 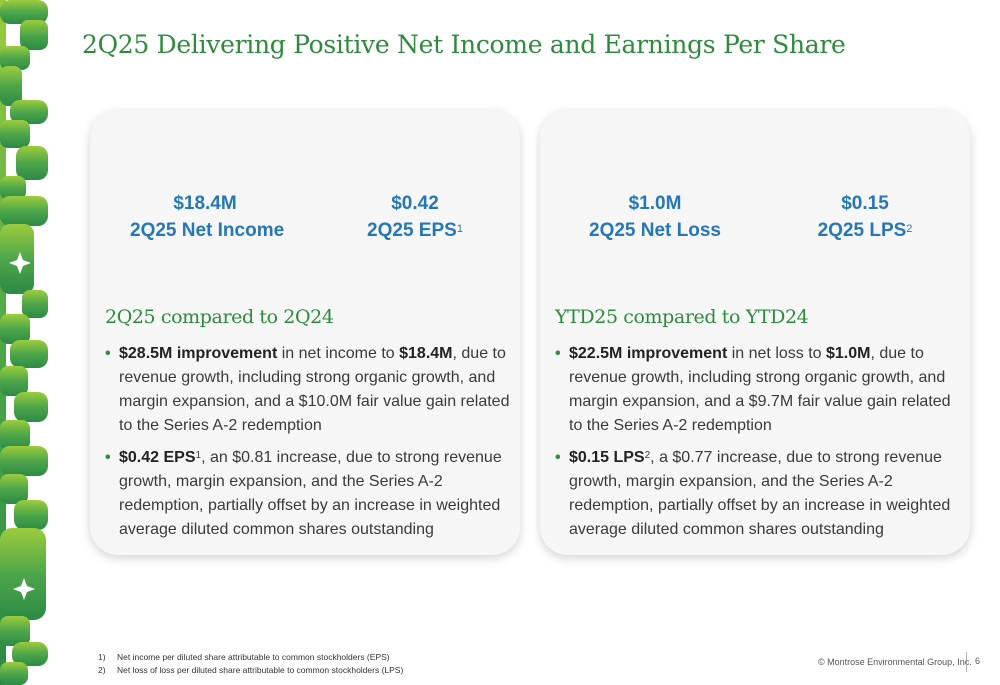 What do you see at coordinates (415, 230) in the screenshot?
I see `metric-label: 2Q25 EPS1` at bounding box center [415, 230].